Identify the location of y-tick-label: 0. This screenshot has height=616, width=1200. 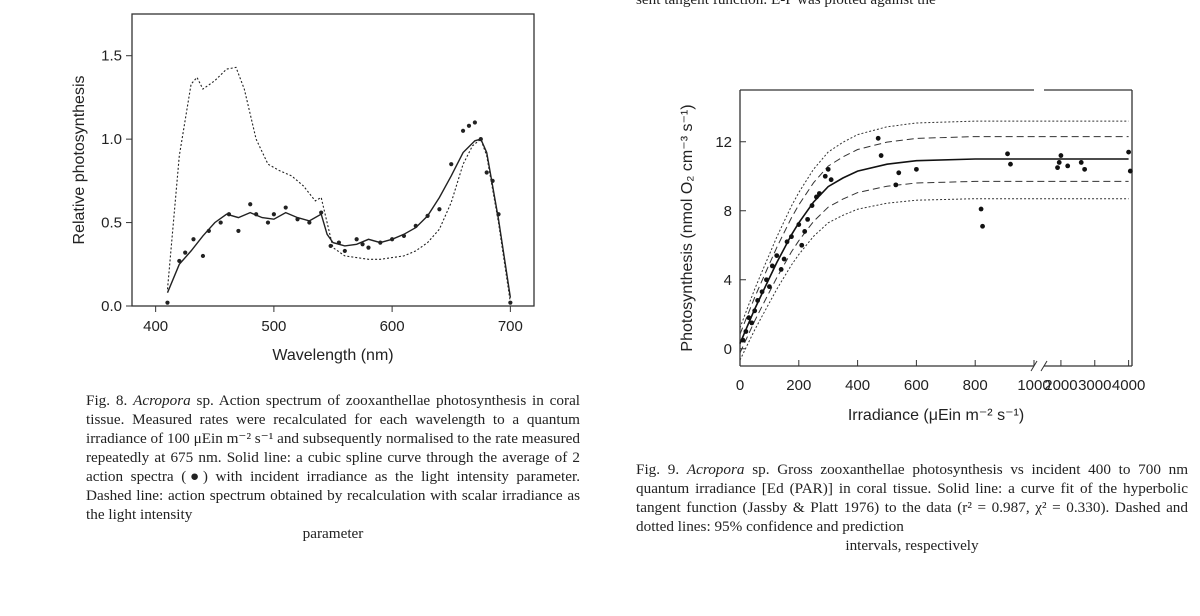
(728, 349).